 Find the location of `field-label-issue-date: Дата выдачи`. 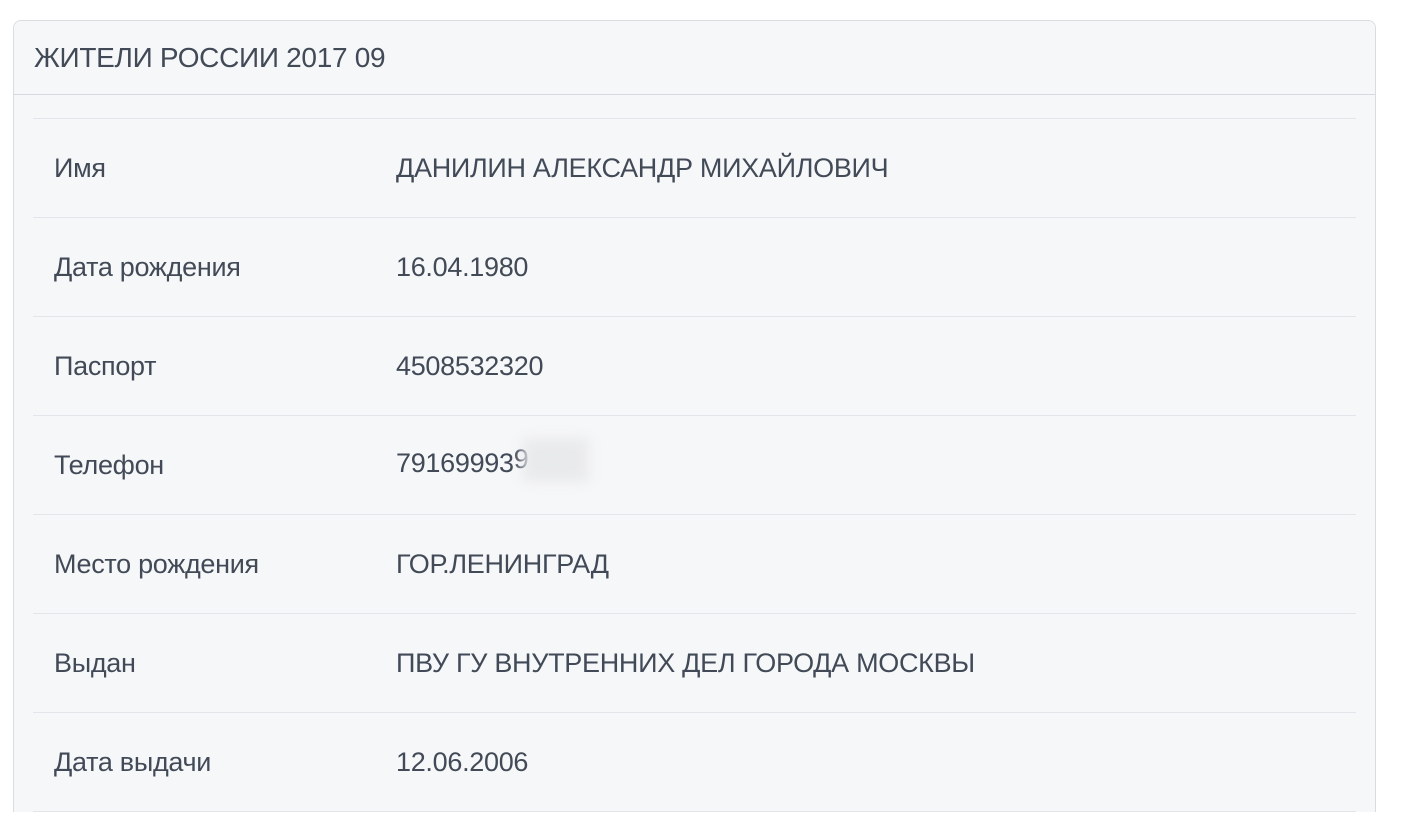

field-label-issue-date: Дата выдачи is located at coordinates (133, 761).